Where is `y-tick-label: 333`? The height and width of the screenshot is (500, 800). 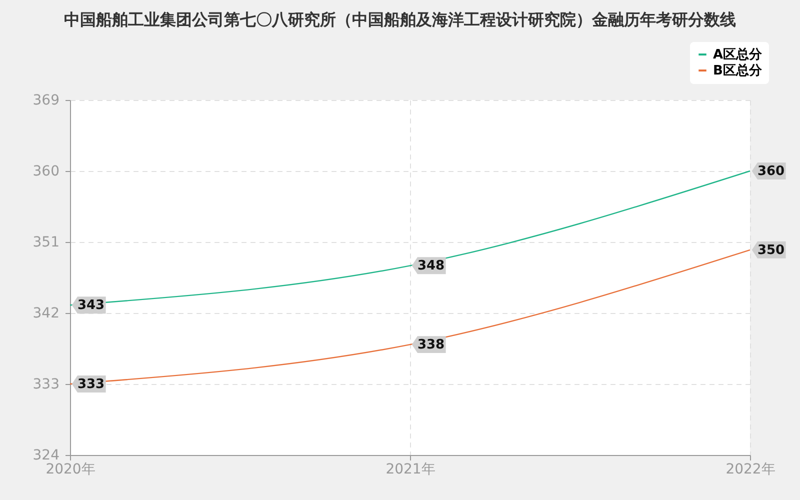 y-tick-label: 333 is located at coordinates (46, 384).